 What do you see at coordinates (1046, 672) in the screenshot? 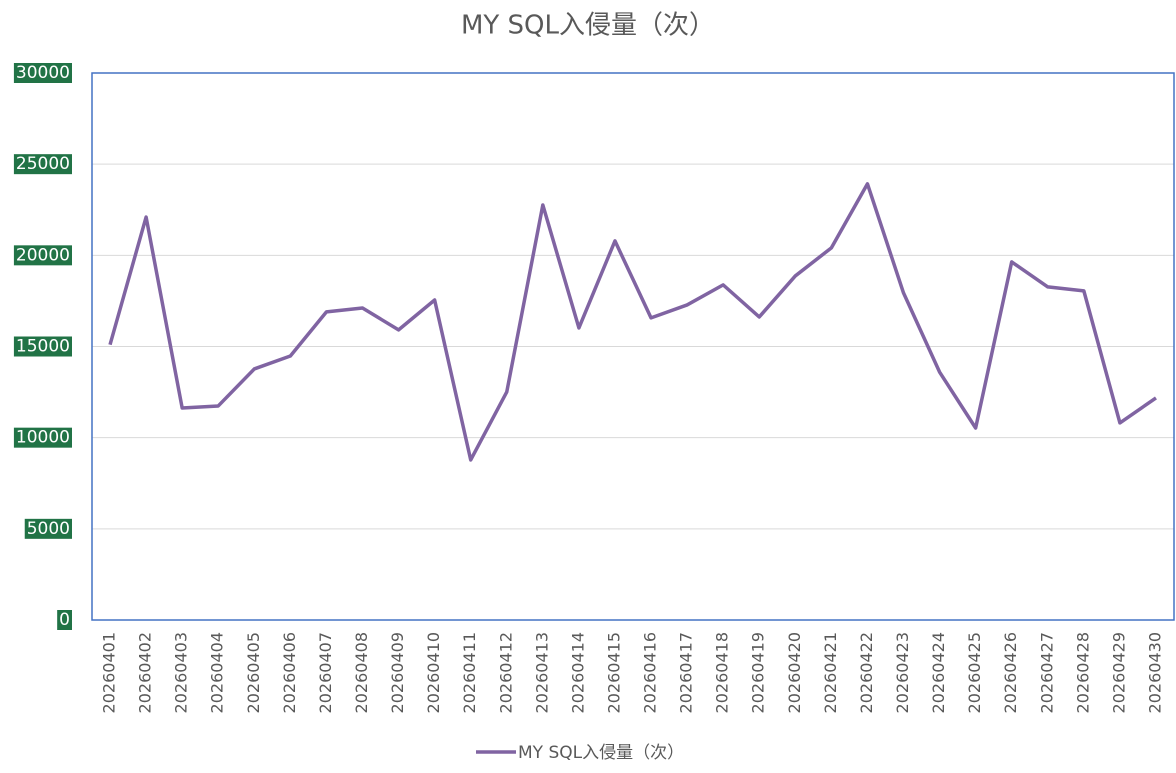
I see `x-tick-label: 20260427` at bounding box center [1046, 672].